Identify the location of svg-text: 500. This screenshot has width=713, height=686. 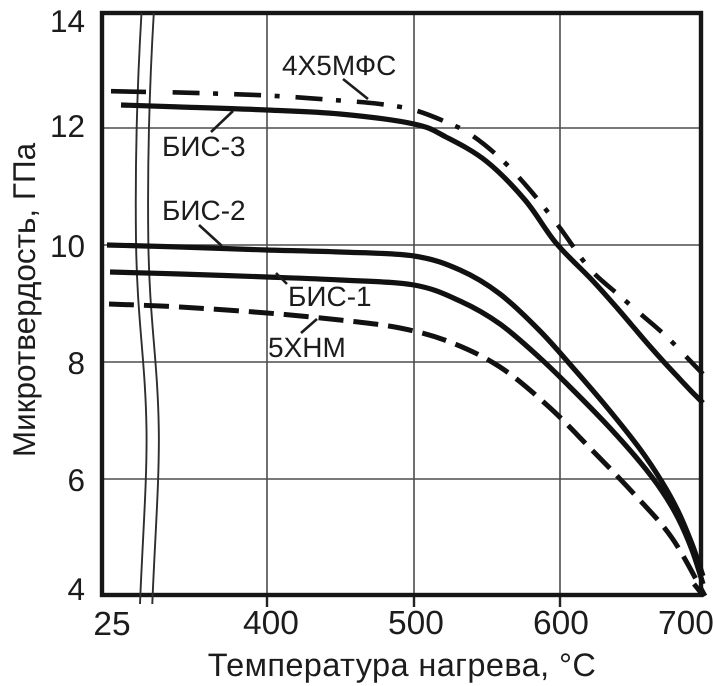
(416, 623).